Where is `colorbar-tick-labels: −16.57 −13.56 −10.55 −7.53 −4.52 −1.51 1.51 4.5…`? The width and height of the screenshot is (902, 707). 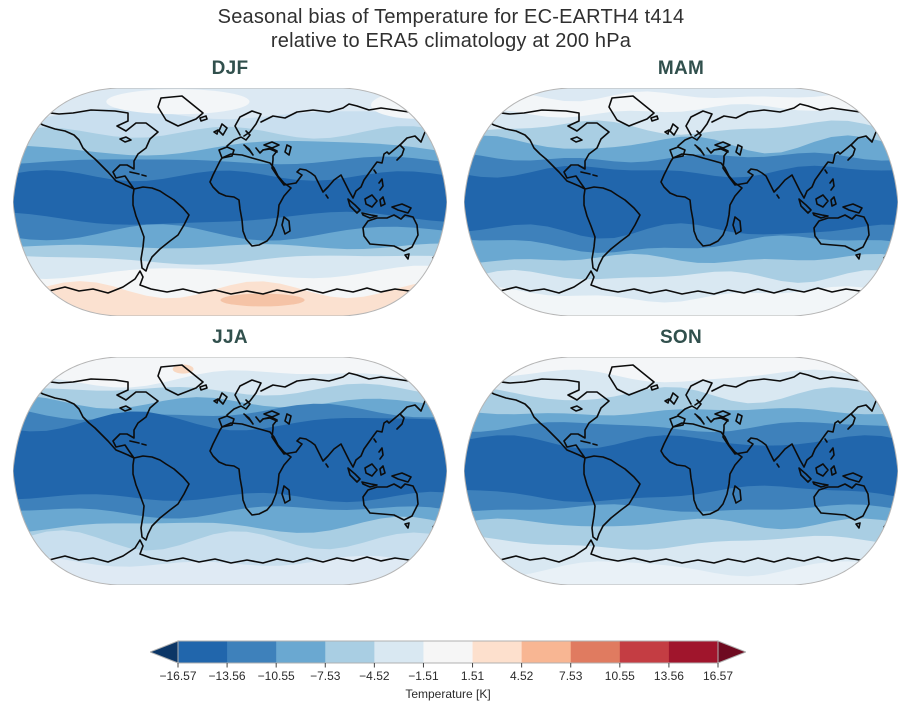 colorbar-tick-labels: −16.57 −13.56 −10.55 −7.53 −4.52 −1.51 1.51 4.5… is located at coordinates (448, 677).